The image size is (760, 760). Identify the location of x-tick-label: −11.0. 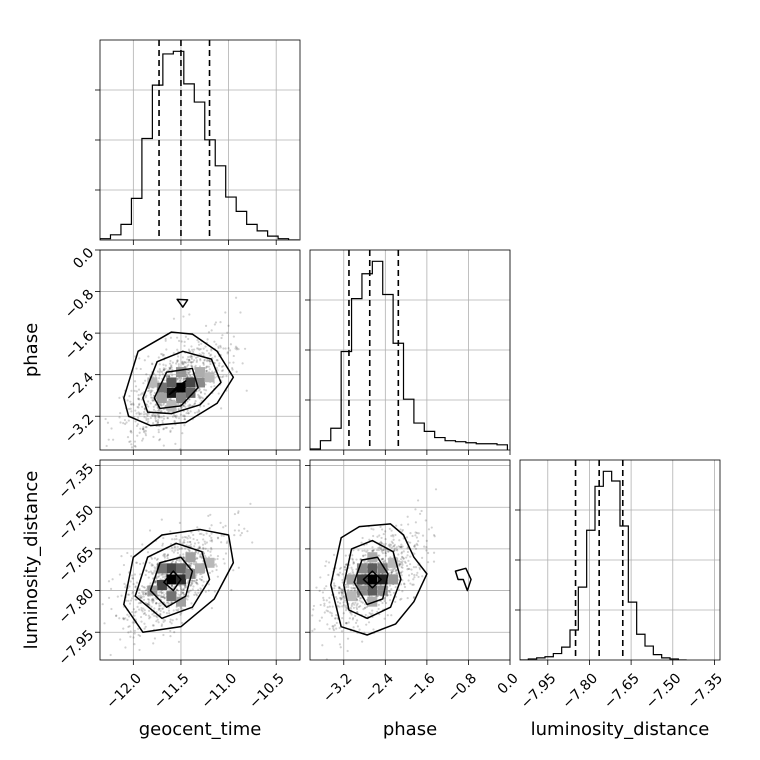
(220, 691).